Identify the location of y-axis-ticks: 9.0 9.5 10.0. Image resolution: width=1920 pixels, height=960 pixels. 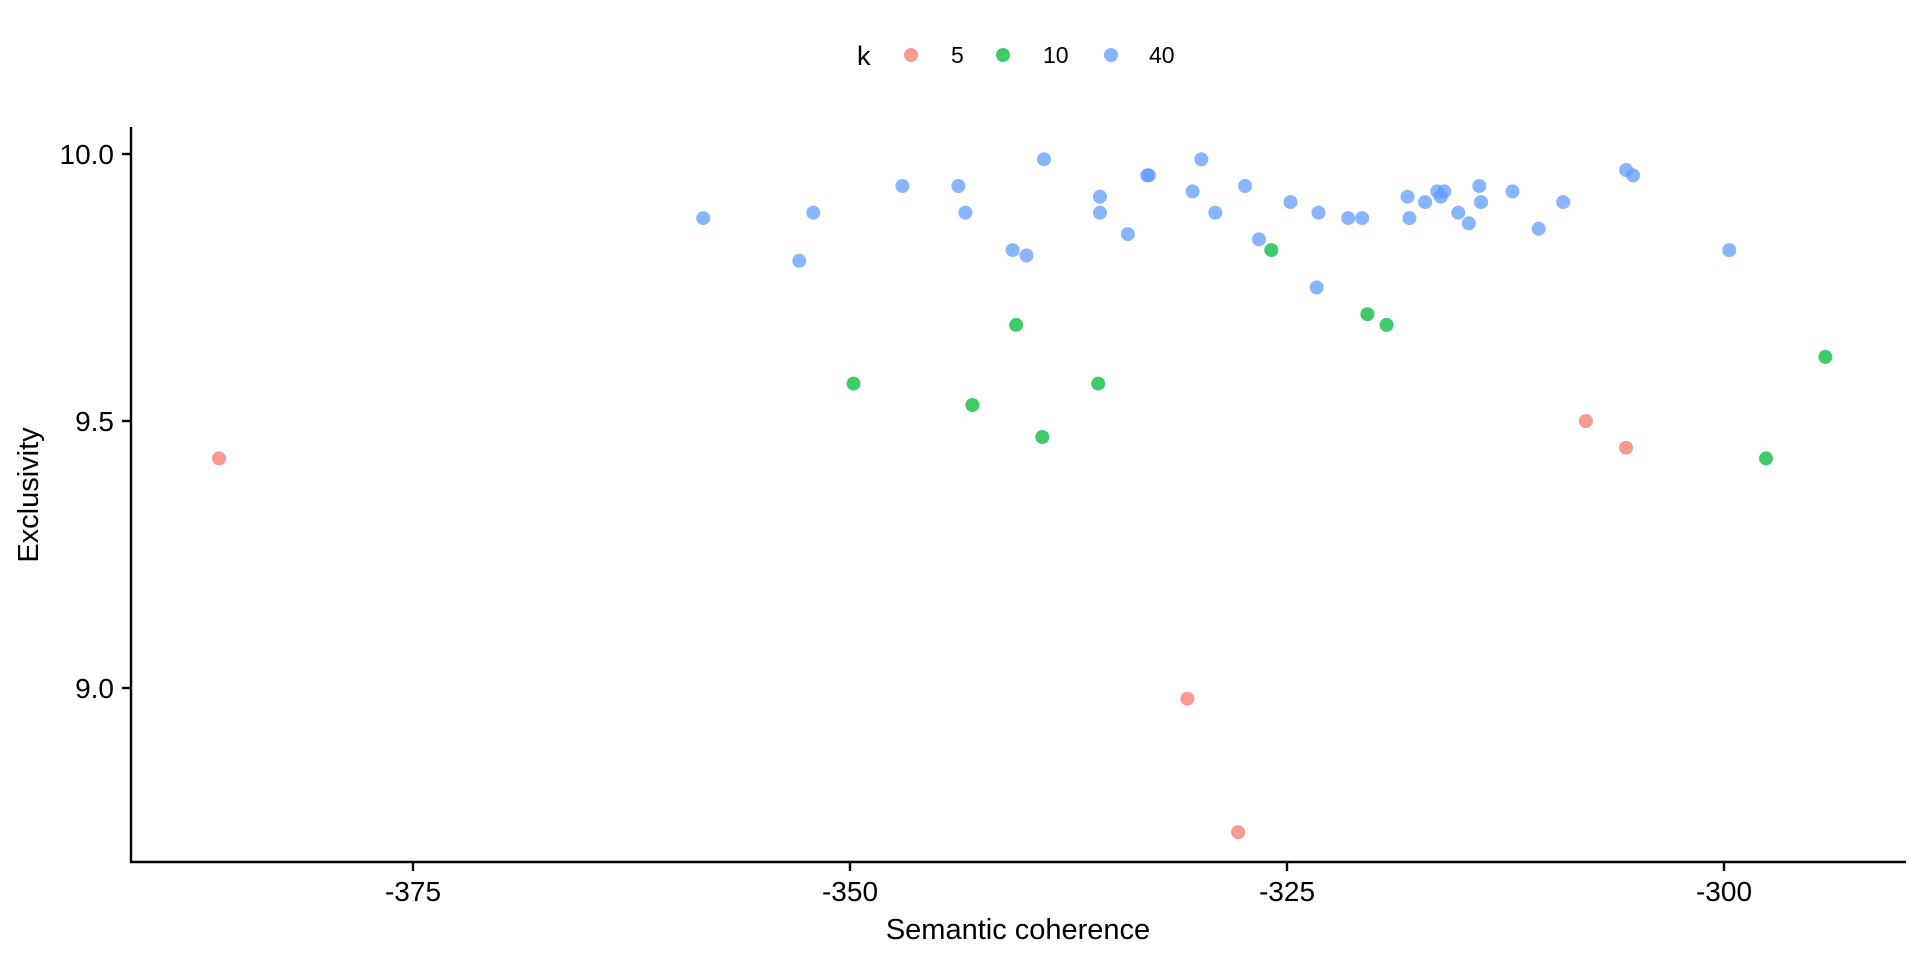
(95, 421).